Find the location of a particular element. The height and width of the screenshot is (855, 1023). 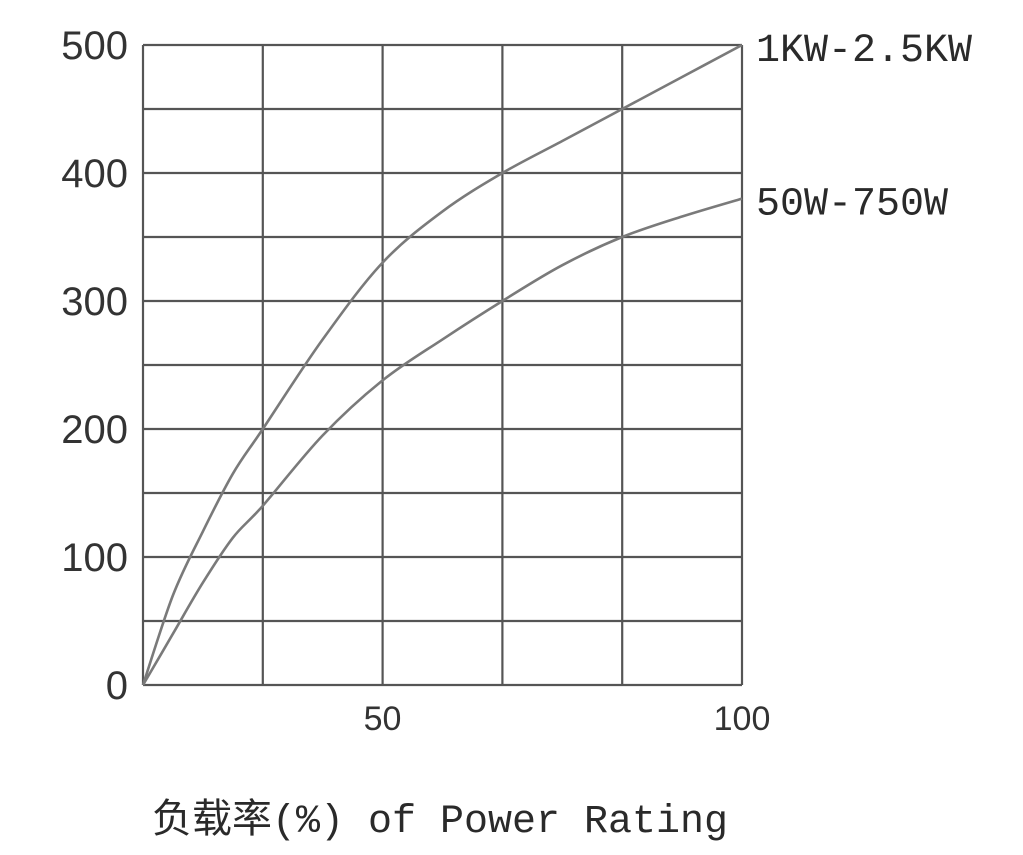

x-axis-label: 负载率(%) of Power Rating is located at coordinates (440, 821).